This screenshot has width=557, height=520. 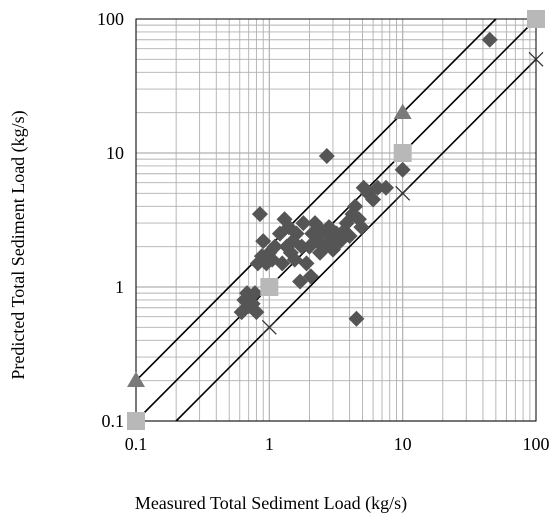 What do you see at coordinates (113, 421) in the screenshot?
I see `y-tick-label: 0.1` at bounding box center [113, 421].